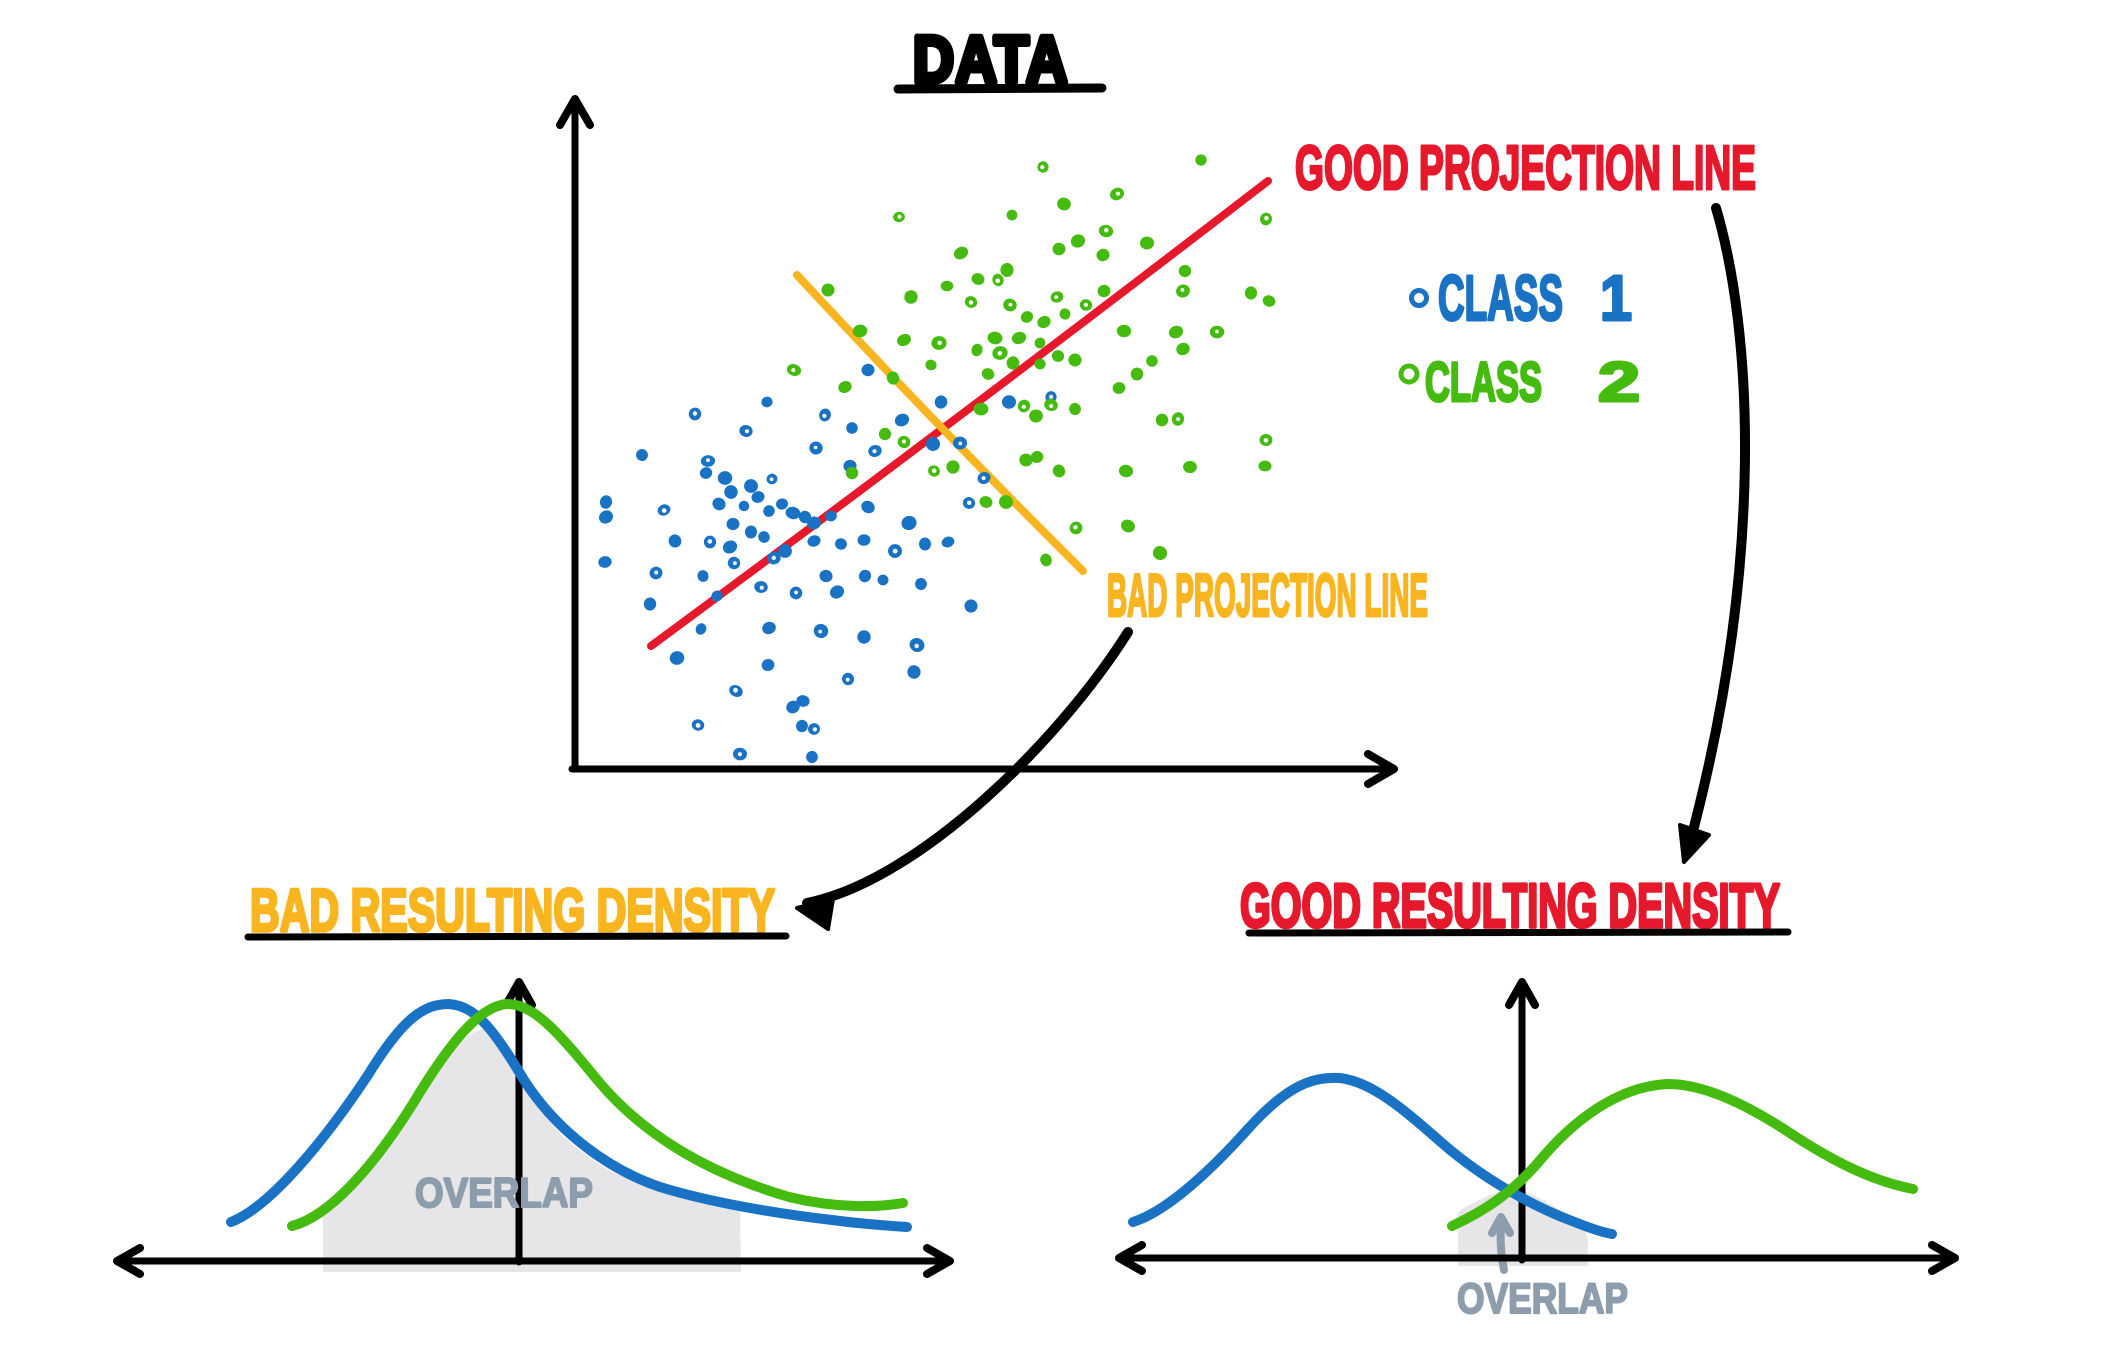  Describe the element at coordinates (1267, 595) in the screenshot. I see `svg-text: BAD PROJECTION LINE` at that location.